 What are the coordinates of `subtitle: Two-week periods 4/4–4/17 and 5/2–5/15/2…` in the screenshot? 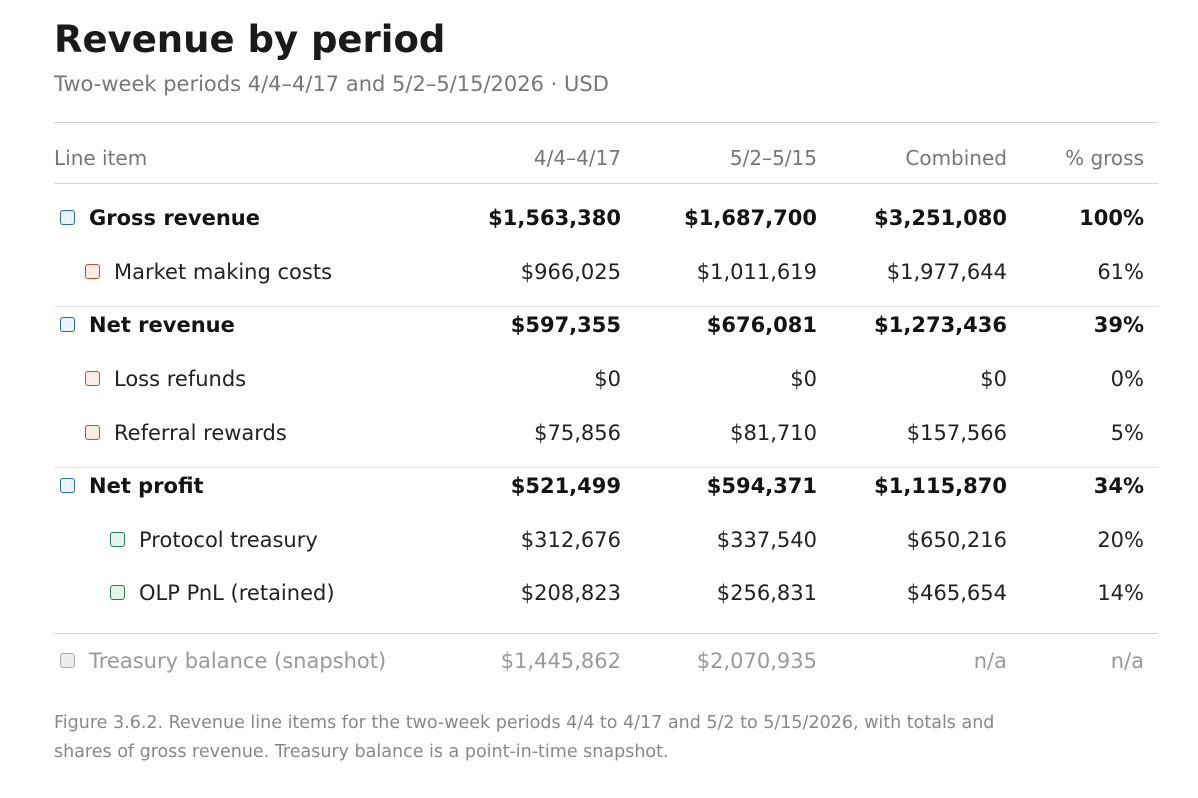 It's located at (331, 84).